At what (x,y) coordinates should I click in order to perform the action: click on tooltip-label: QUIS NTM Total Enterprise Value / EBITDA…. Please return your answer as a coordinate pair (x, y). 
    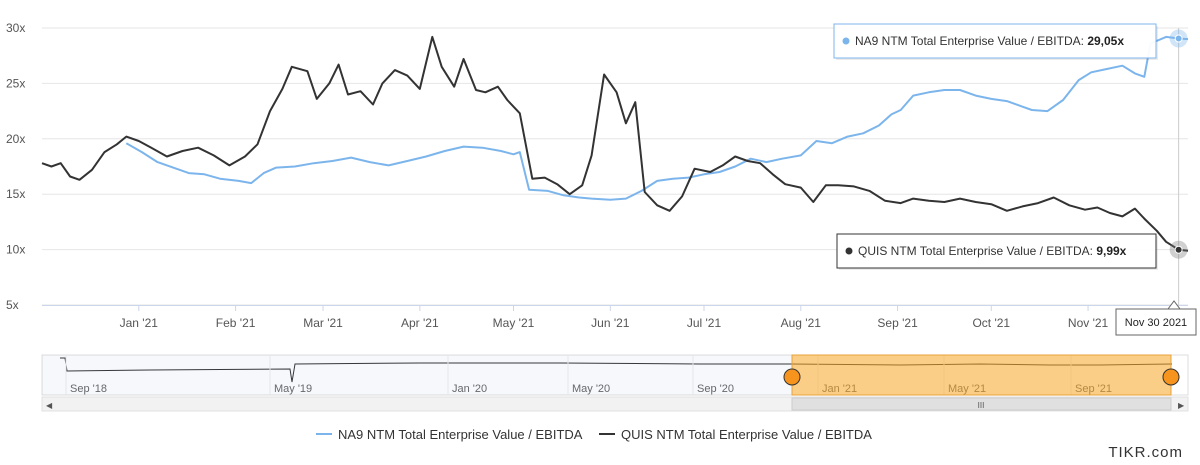
    Looking at the image, I should click on (977, 251).